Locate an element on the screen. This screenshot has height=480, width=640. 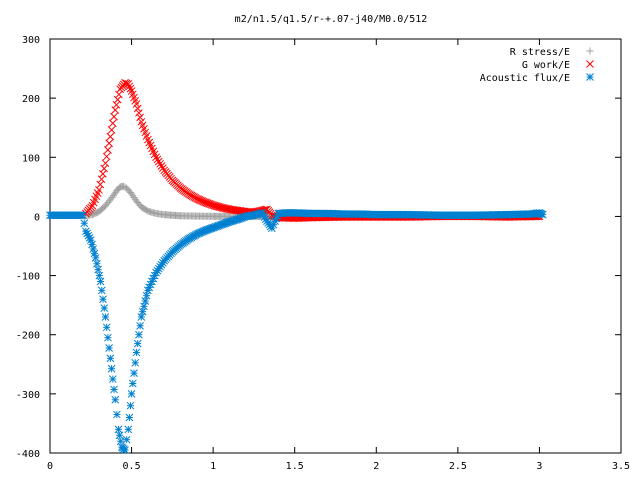
legend-label: Acoustic flux/E is located at coordinates (525, 78).